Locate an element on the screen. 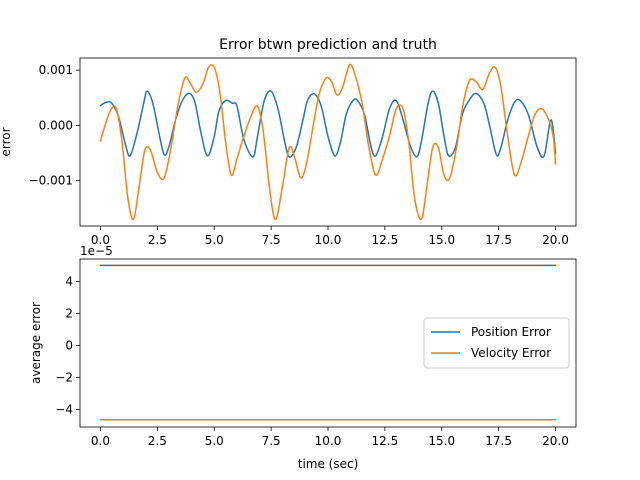 Image resolution: width=640 pixels, height=480 pixels. average-error-chart-x-tick-label: 20.0 is located at coordinates (555, 441).